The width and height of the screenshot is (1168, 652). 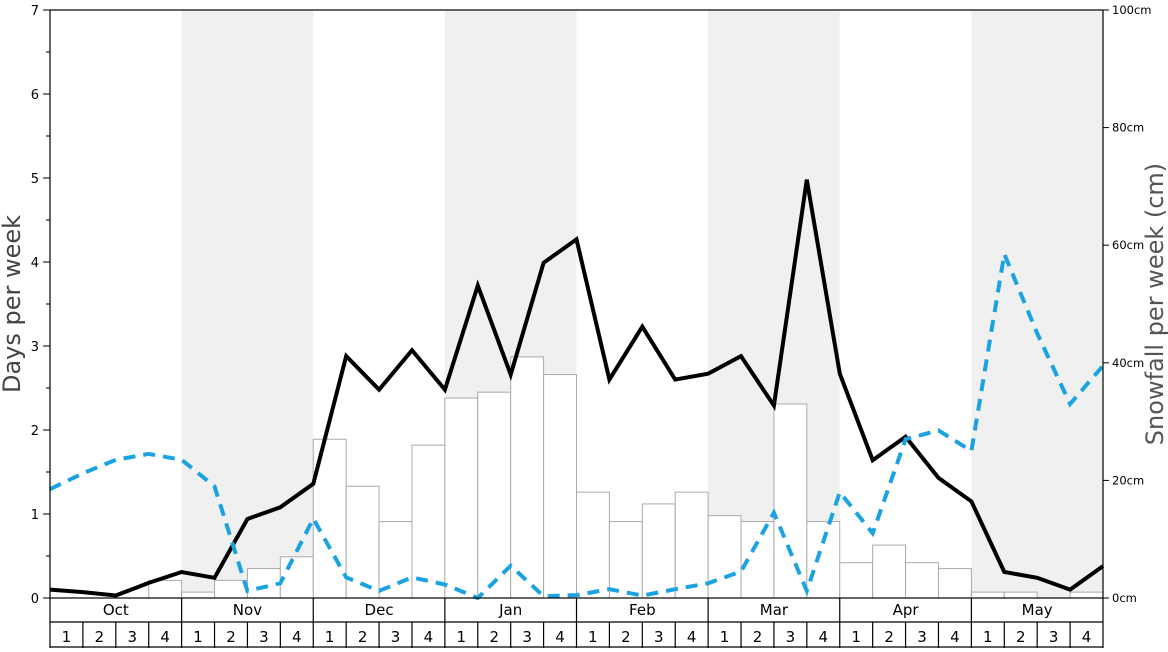 What do you see at coordinates (1128, 480) in the screenshot?
I see `right-tick-label: 20cm` at bounding box center [1128, 480].